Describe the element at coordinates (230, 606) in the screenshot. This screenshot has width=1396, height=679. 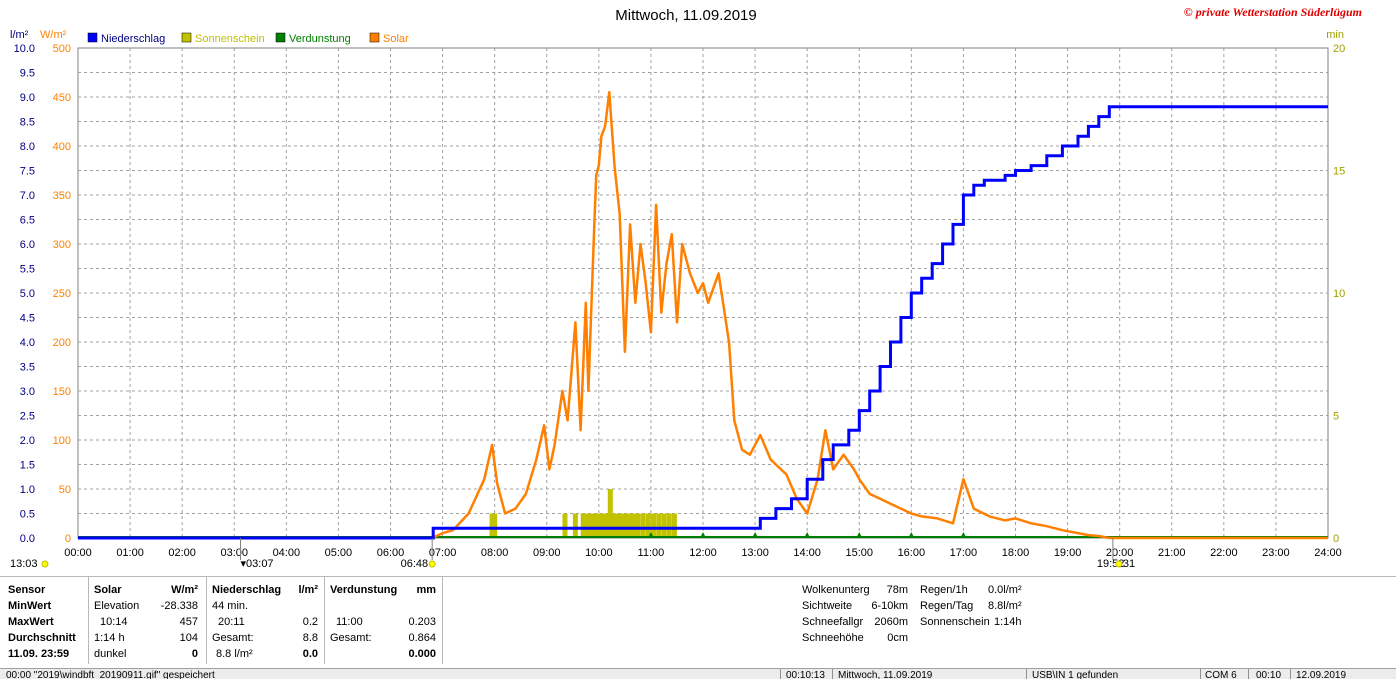
I see `rain-row-label: 44 min.` at that location.